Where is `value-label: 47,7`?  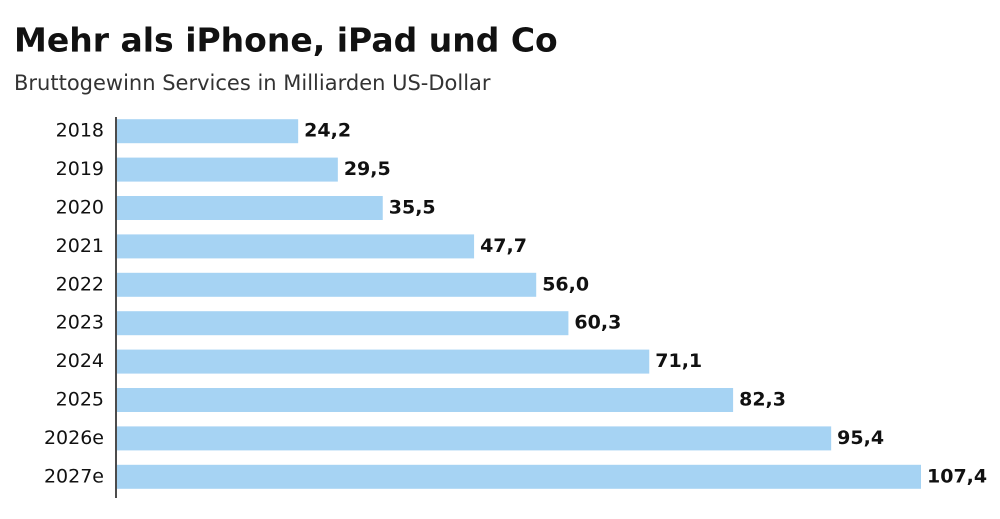 value-label: 47,7 is located at coordinates (503, 246).